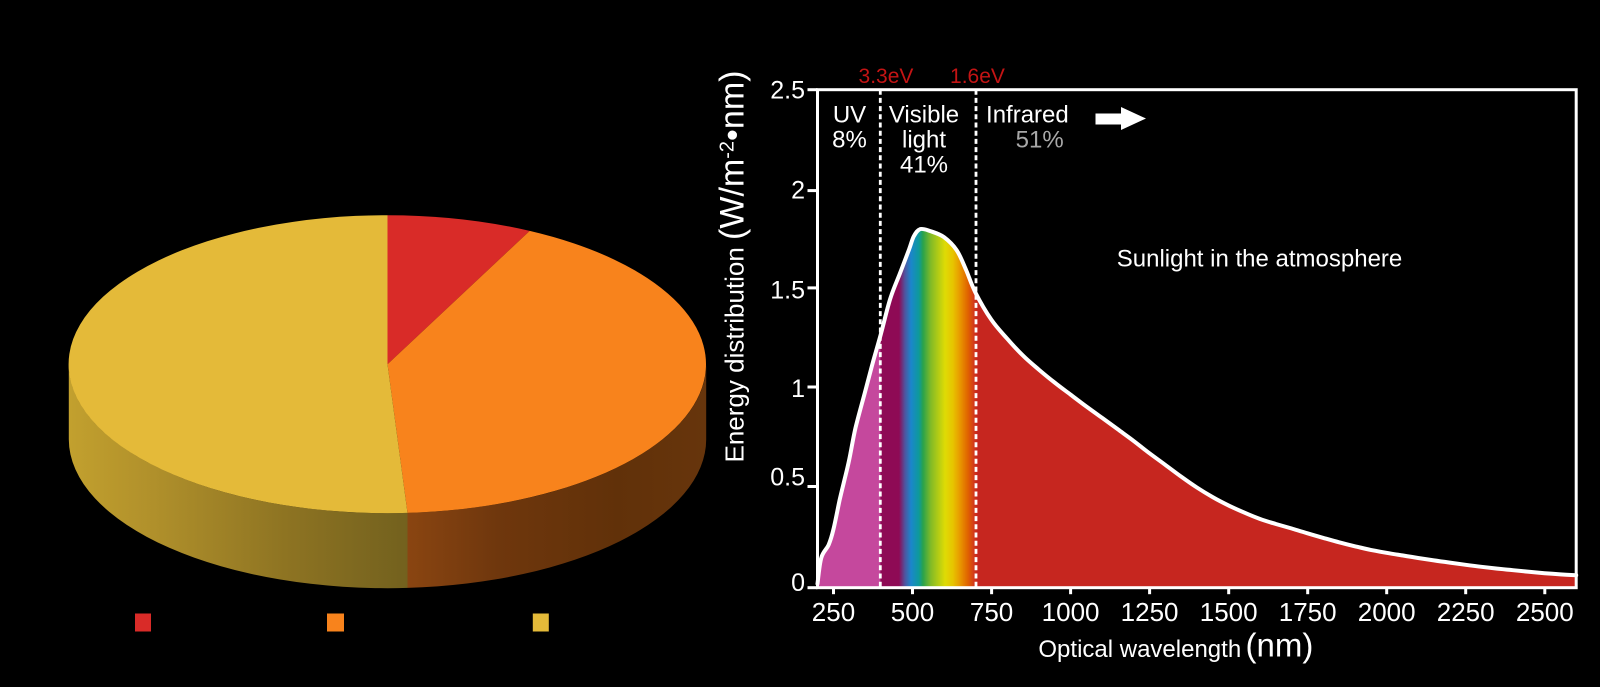 This screenshot has width=1600, height=687. What do you see at coordinates (1466, 612) in the screenshot?
I see `svg-text: 2250` at bounding box center [1466, 612].